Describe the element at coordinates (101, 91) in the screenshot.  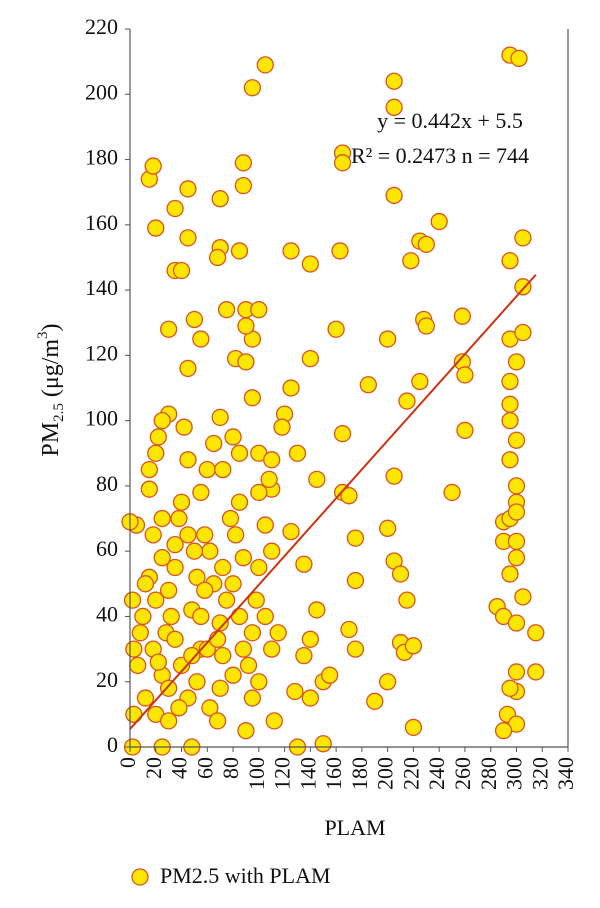
I see `y-tick-label: 200` at that location.